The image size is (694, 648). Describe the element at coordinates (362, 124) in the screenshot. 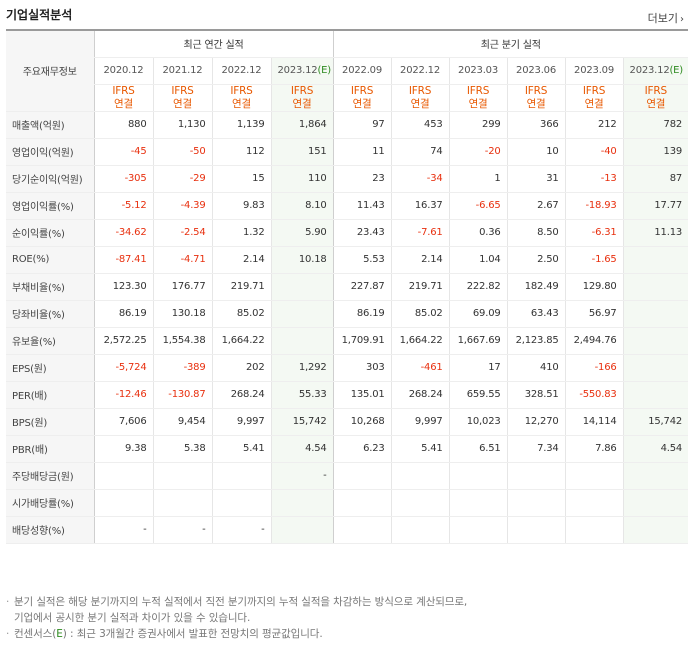

I see `table-cell: 97` at that location.